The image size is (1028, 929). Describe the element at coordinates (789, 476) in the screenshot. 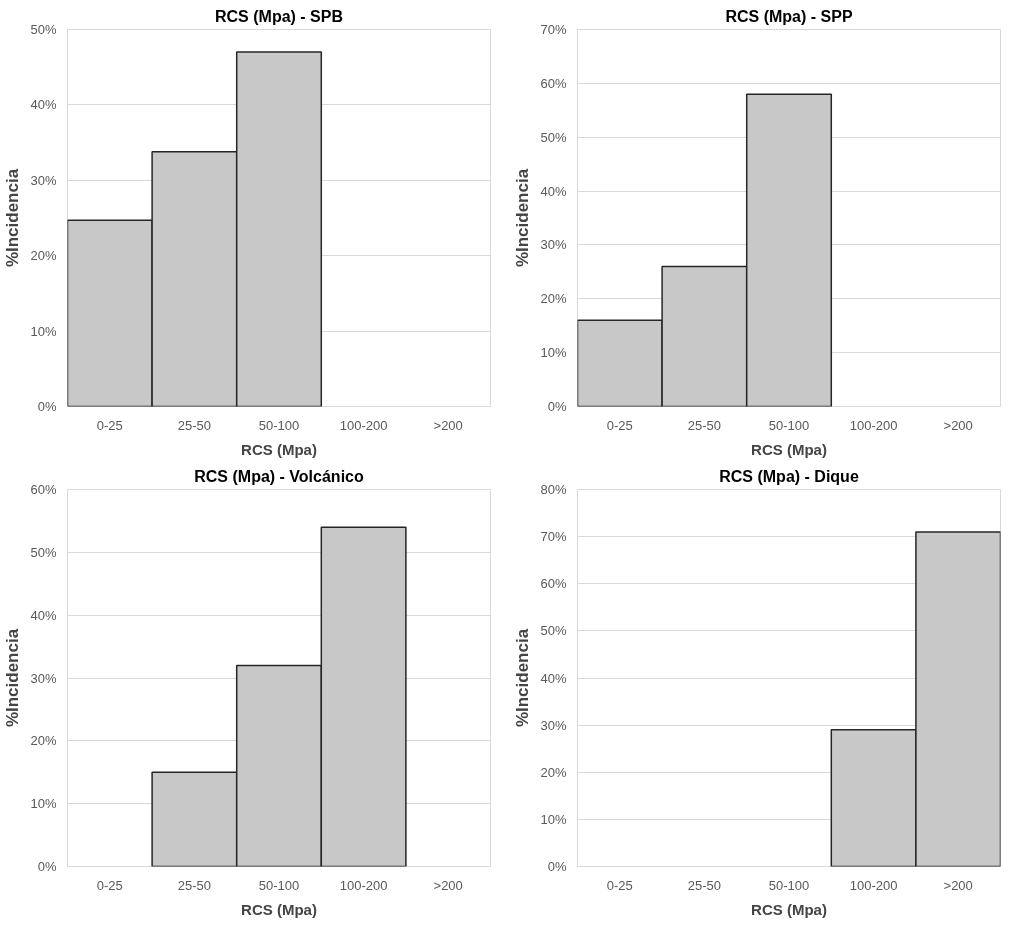

I see `chart-title: RCS (Mpa) - Dique` at that location.